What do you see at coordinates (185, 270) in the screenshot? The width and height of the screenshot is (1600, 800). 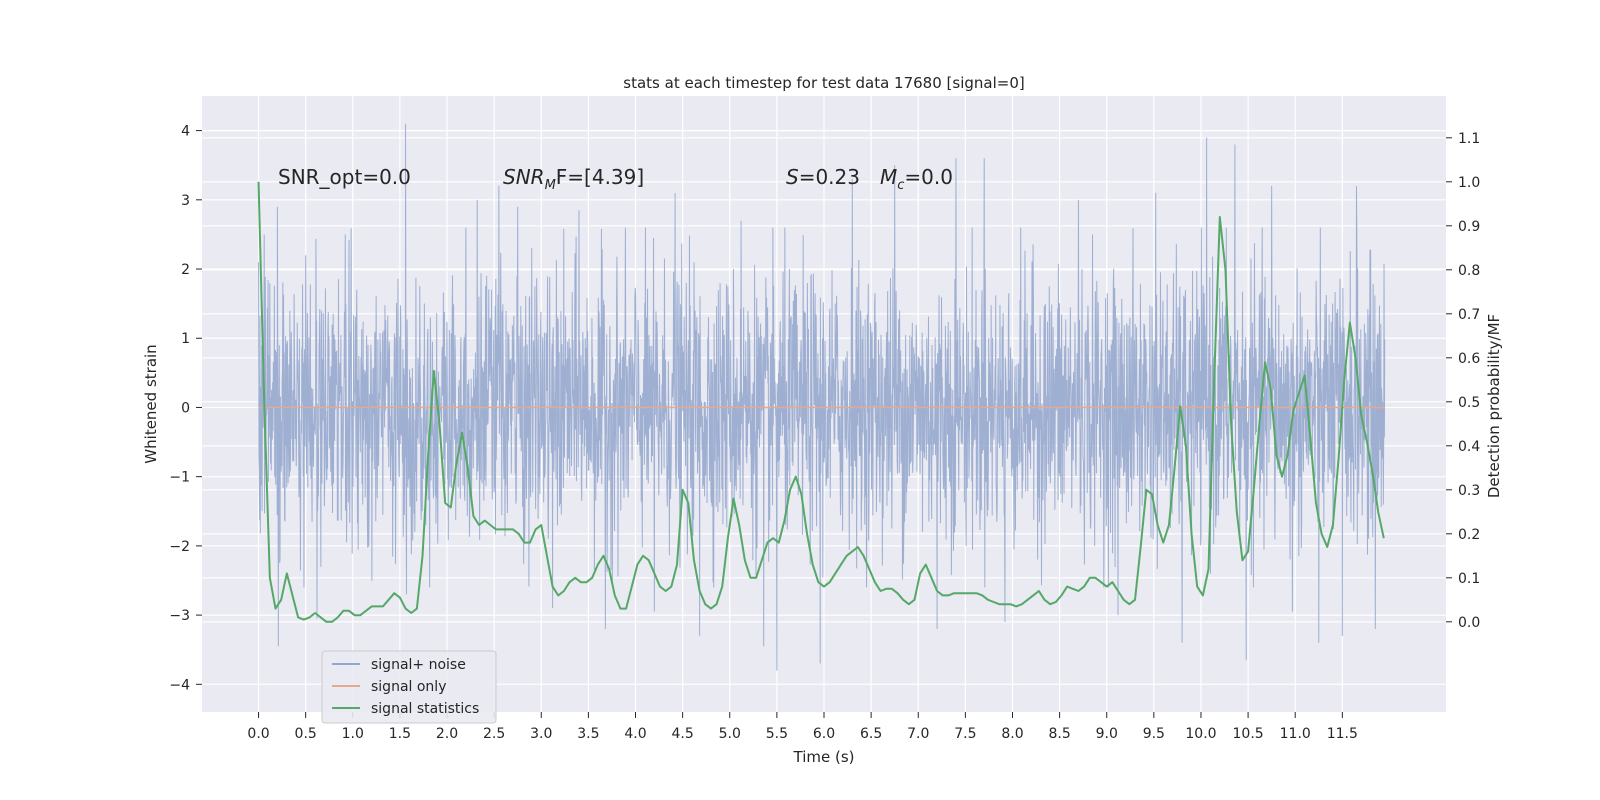 I see `y-left-tick-label: 2` at bounding box center [185, 270].